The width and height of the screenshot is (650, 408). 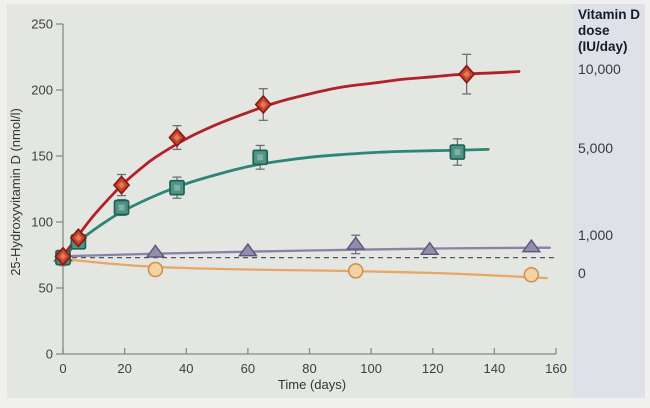 I want to click on x-tick-label: 160, so click(x=556, y=368).